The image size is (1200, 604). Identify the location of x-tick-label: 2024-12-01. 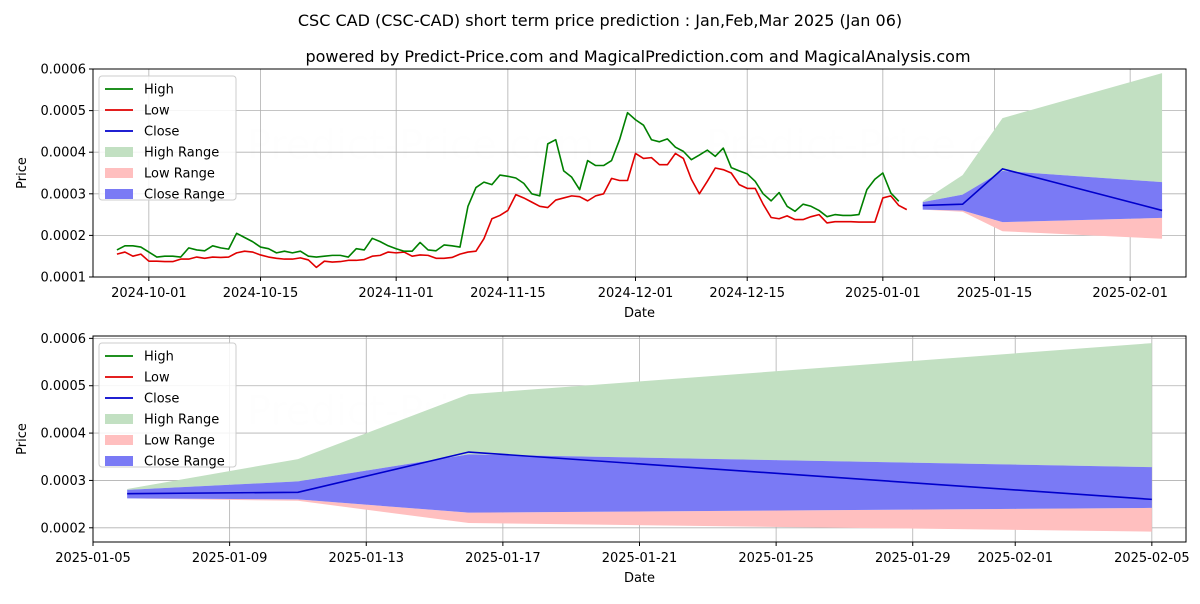
(636, 293).